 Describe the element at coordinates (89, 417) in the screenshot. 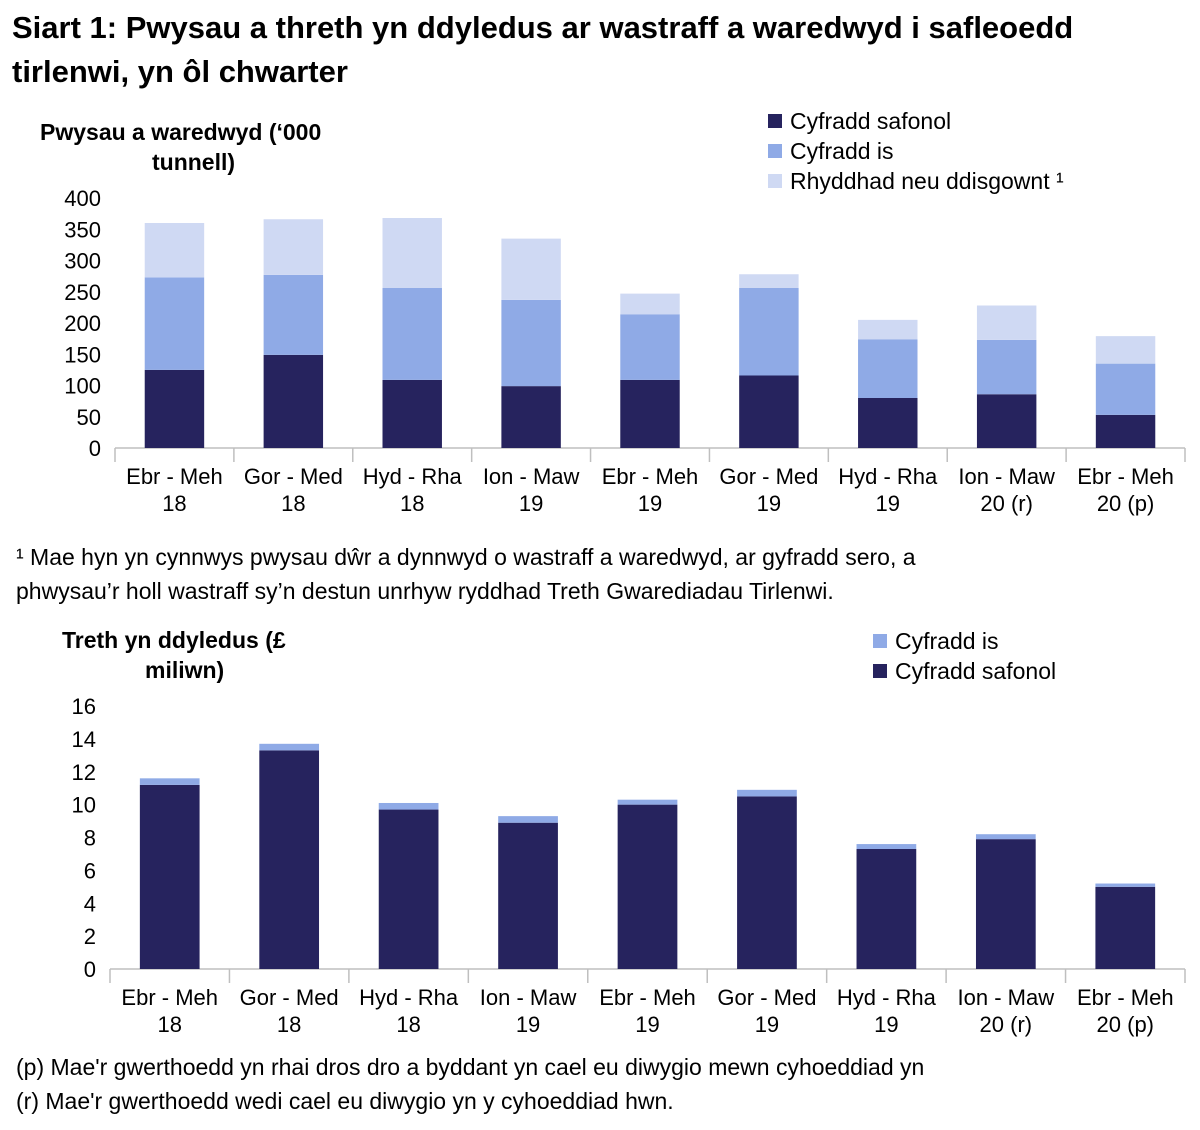

I see `y-tick-label: 50` at that location.